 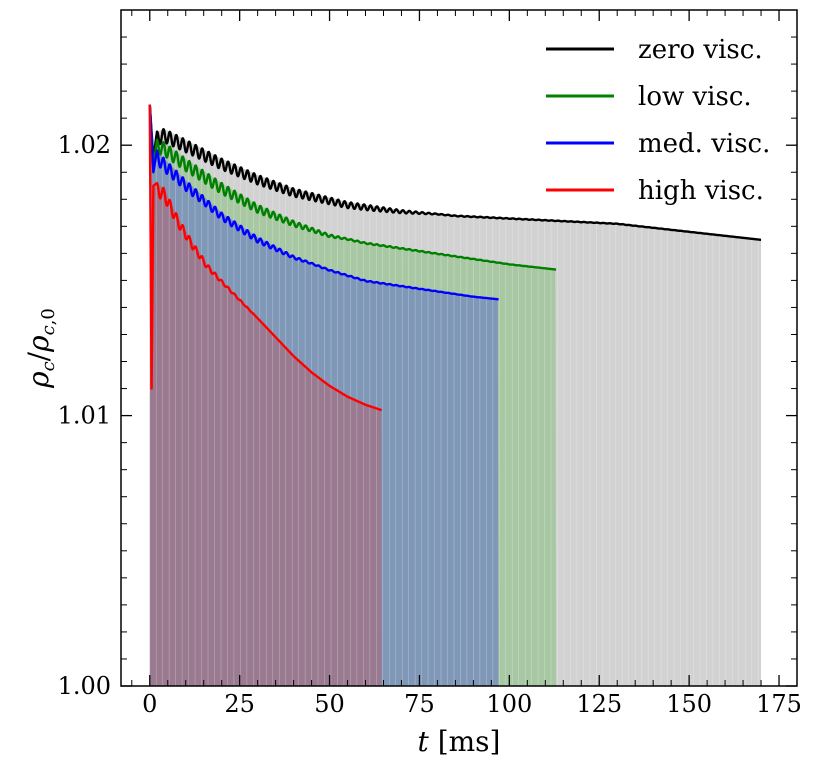 What do you see at coordinates (658, 120) in the screenshot?
I see `legend: zero visc. low visc. med. visc. high visc.` at bounding box center [658, 120].